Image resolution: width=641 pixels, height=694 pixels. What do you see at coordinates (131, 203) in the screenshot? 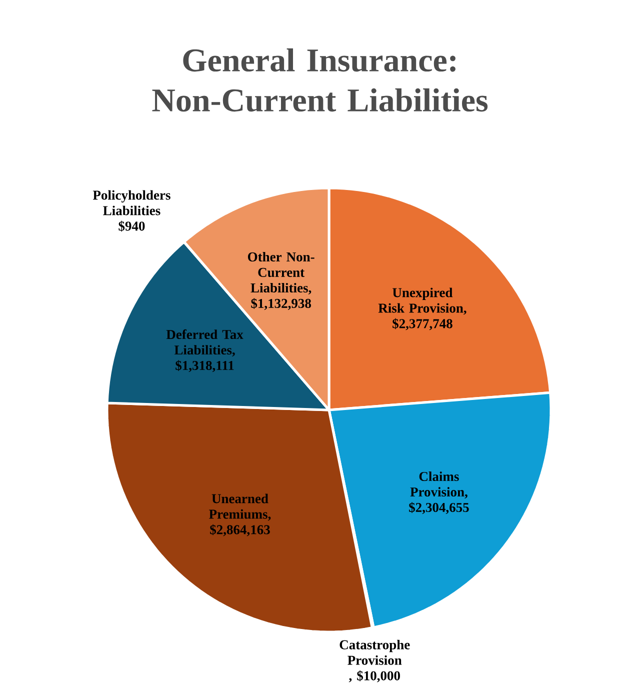
I see `slice-label: Policyholders Liabilities` at bounding box center [131, 203].